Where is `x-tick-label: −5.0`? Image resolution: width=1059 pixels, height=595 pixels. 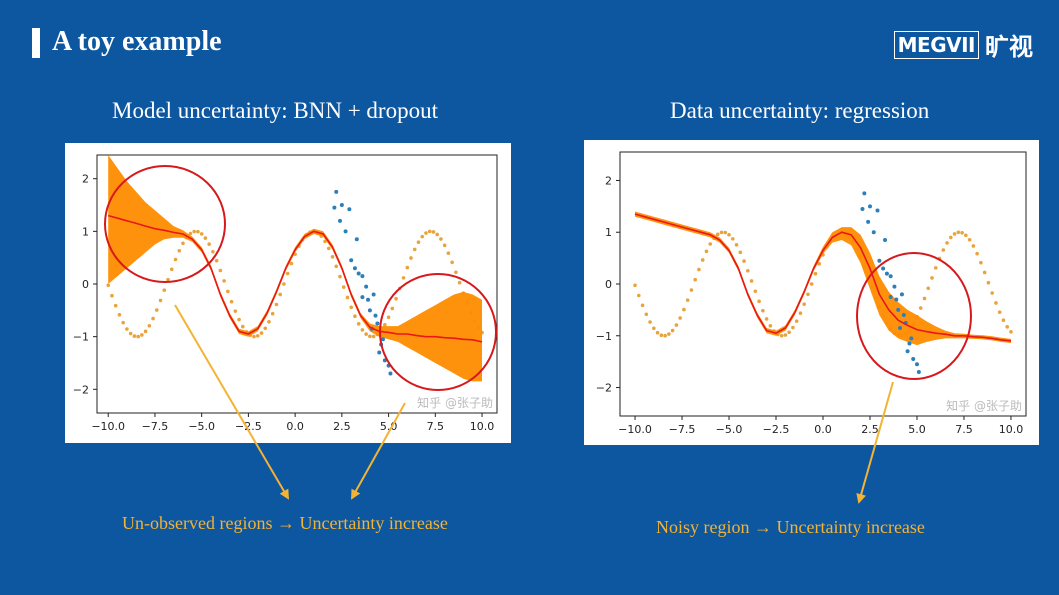
x-tick-label: −5.0 is located at coordinates (201, 426).